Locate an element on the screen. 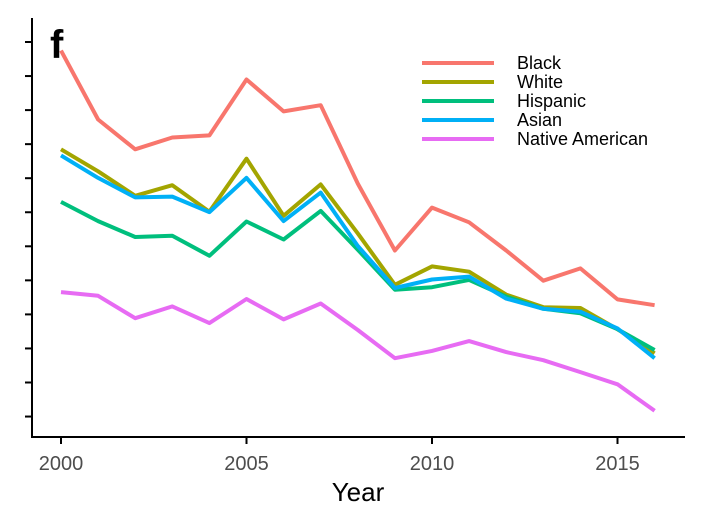  legend-label-hispanic: Hispanic is located at coordinates (551, 101).